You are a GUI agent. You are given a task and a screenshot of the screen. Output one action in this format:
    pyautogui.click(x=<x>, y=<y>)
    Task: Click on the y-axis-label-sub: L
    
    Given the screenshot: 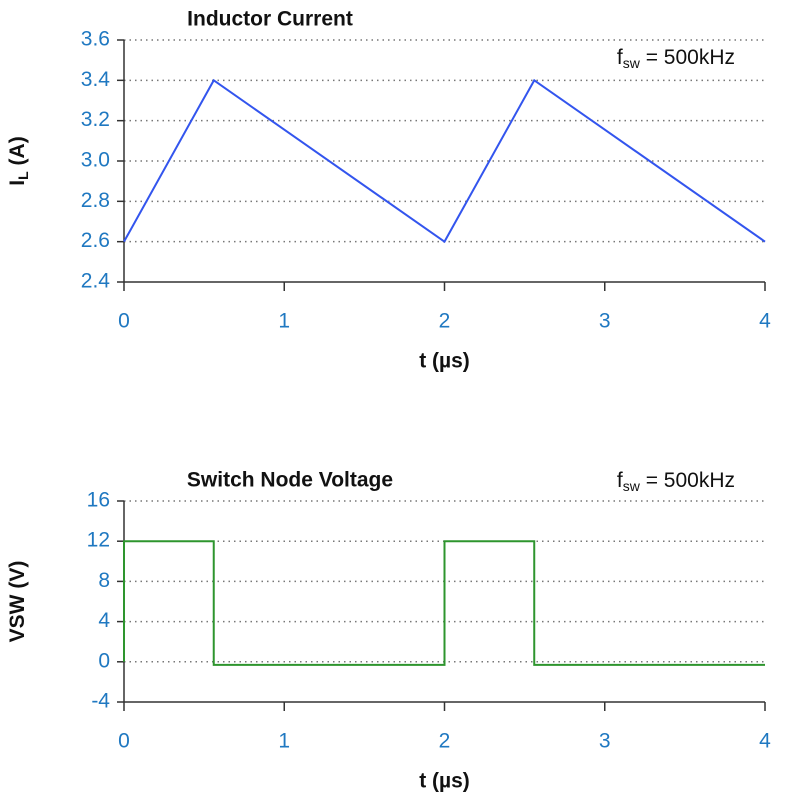 What is the action you would take?
    pyautogui.click(x=23, y=175)
    